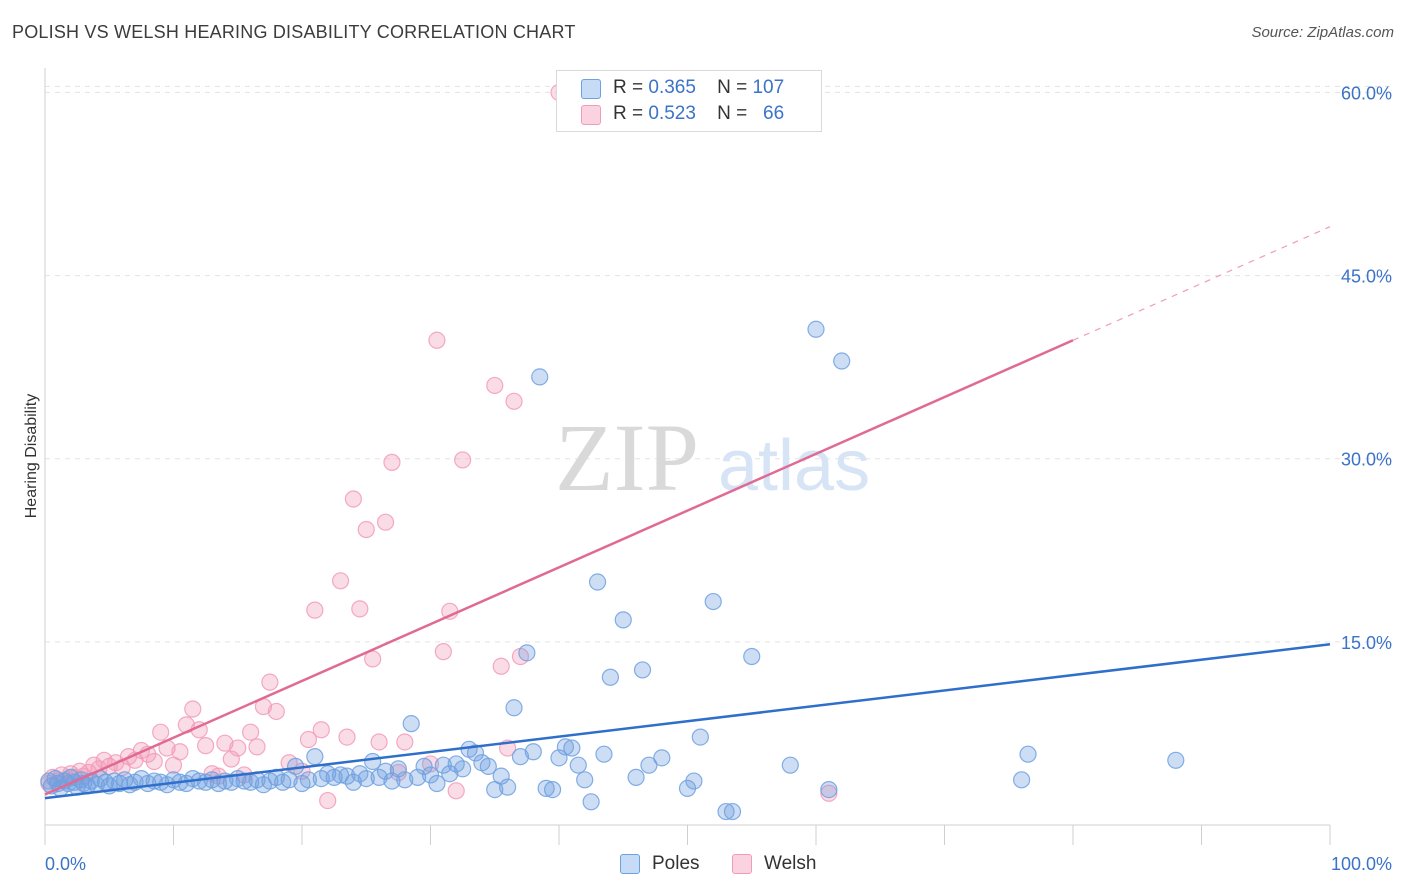 This screenshot has width=1406, height=892. Describe the element at coordinates (1366, 643) in the screenshot. I see `y-tick-label: 15.0%` at that location.